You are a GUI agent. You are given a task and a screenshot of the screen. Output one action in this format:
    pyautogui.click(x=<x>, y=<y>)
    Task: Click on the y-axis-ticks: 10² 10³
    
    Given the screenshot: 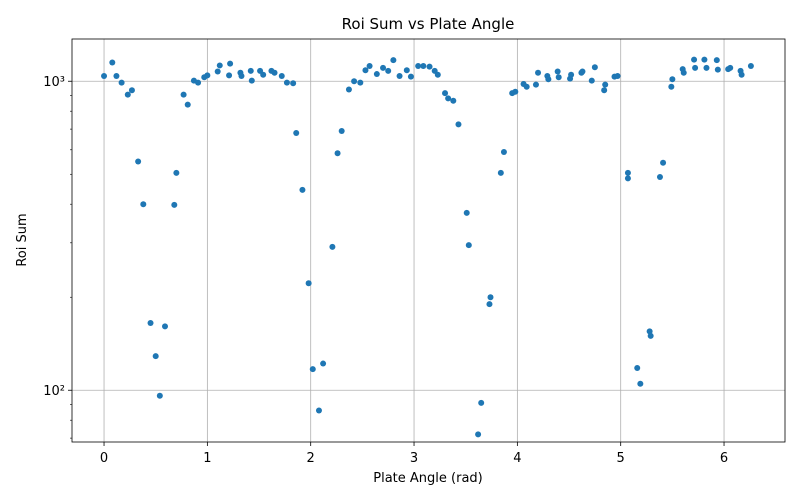 What is the action you would take?
    pyautogui.click(x=57, y=257)
    